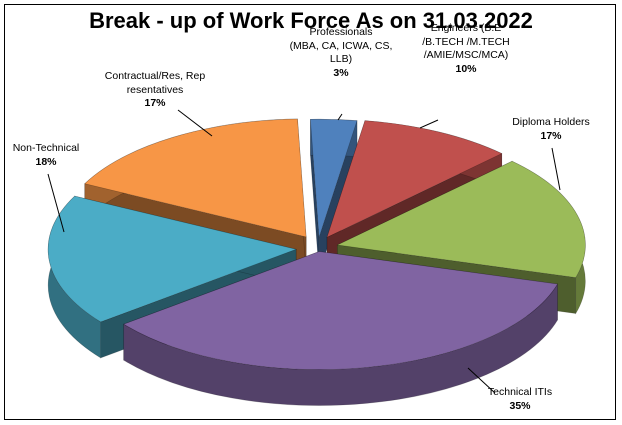  What do you see at coordinates (429, 124) in the screenshot?
I see `leader-line-engineers` at bounding box center [429, 124].